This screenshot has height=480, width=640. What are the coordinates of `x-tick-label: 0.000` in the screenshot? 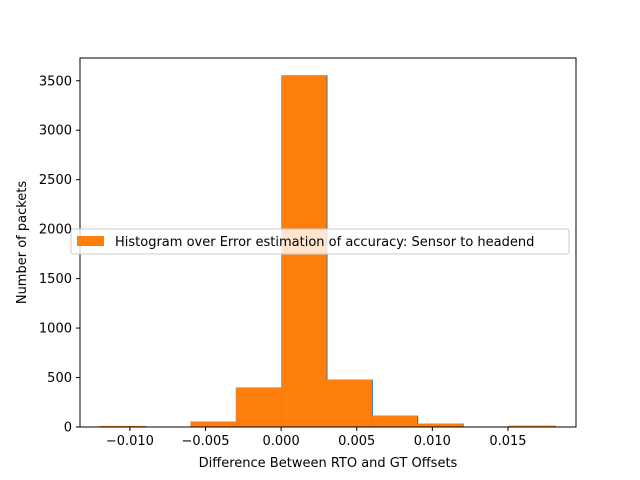 It's located at (281, 441).